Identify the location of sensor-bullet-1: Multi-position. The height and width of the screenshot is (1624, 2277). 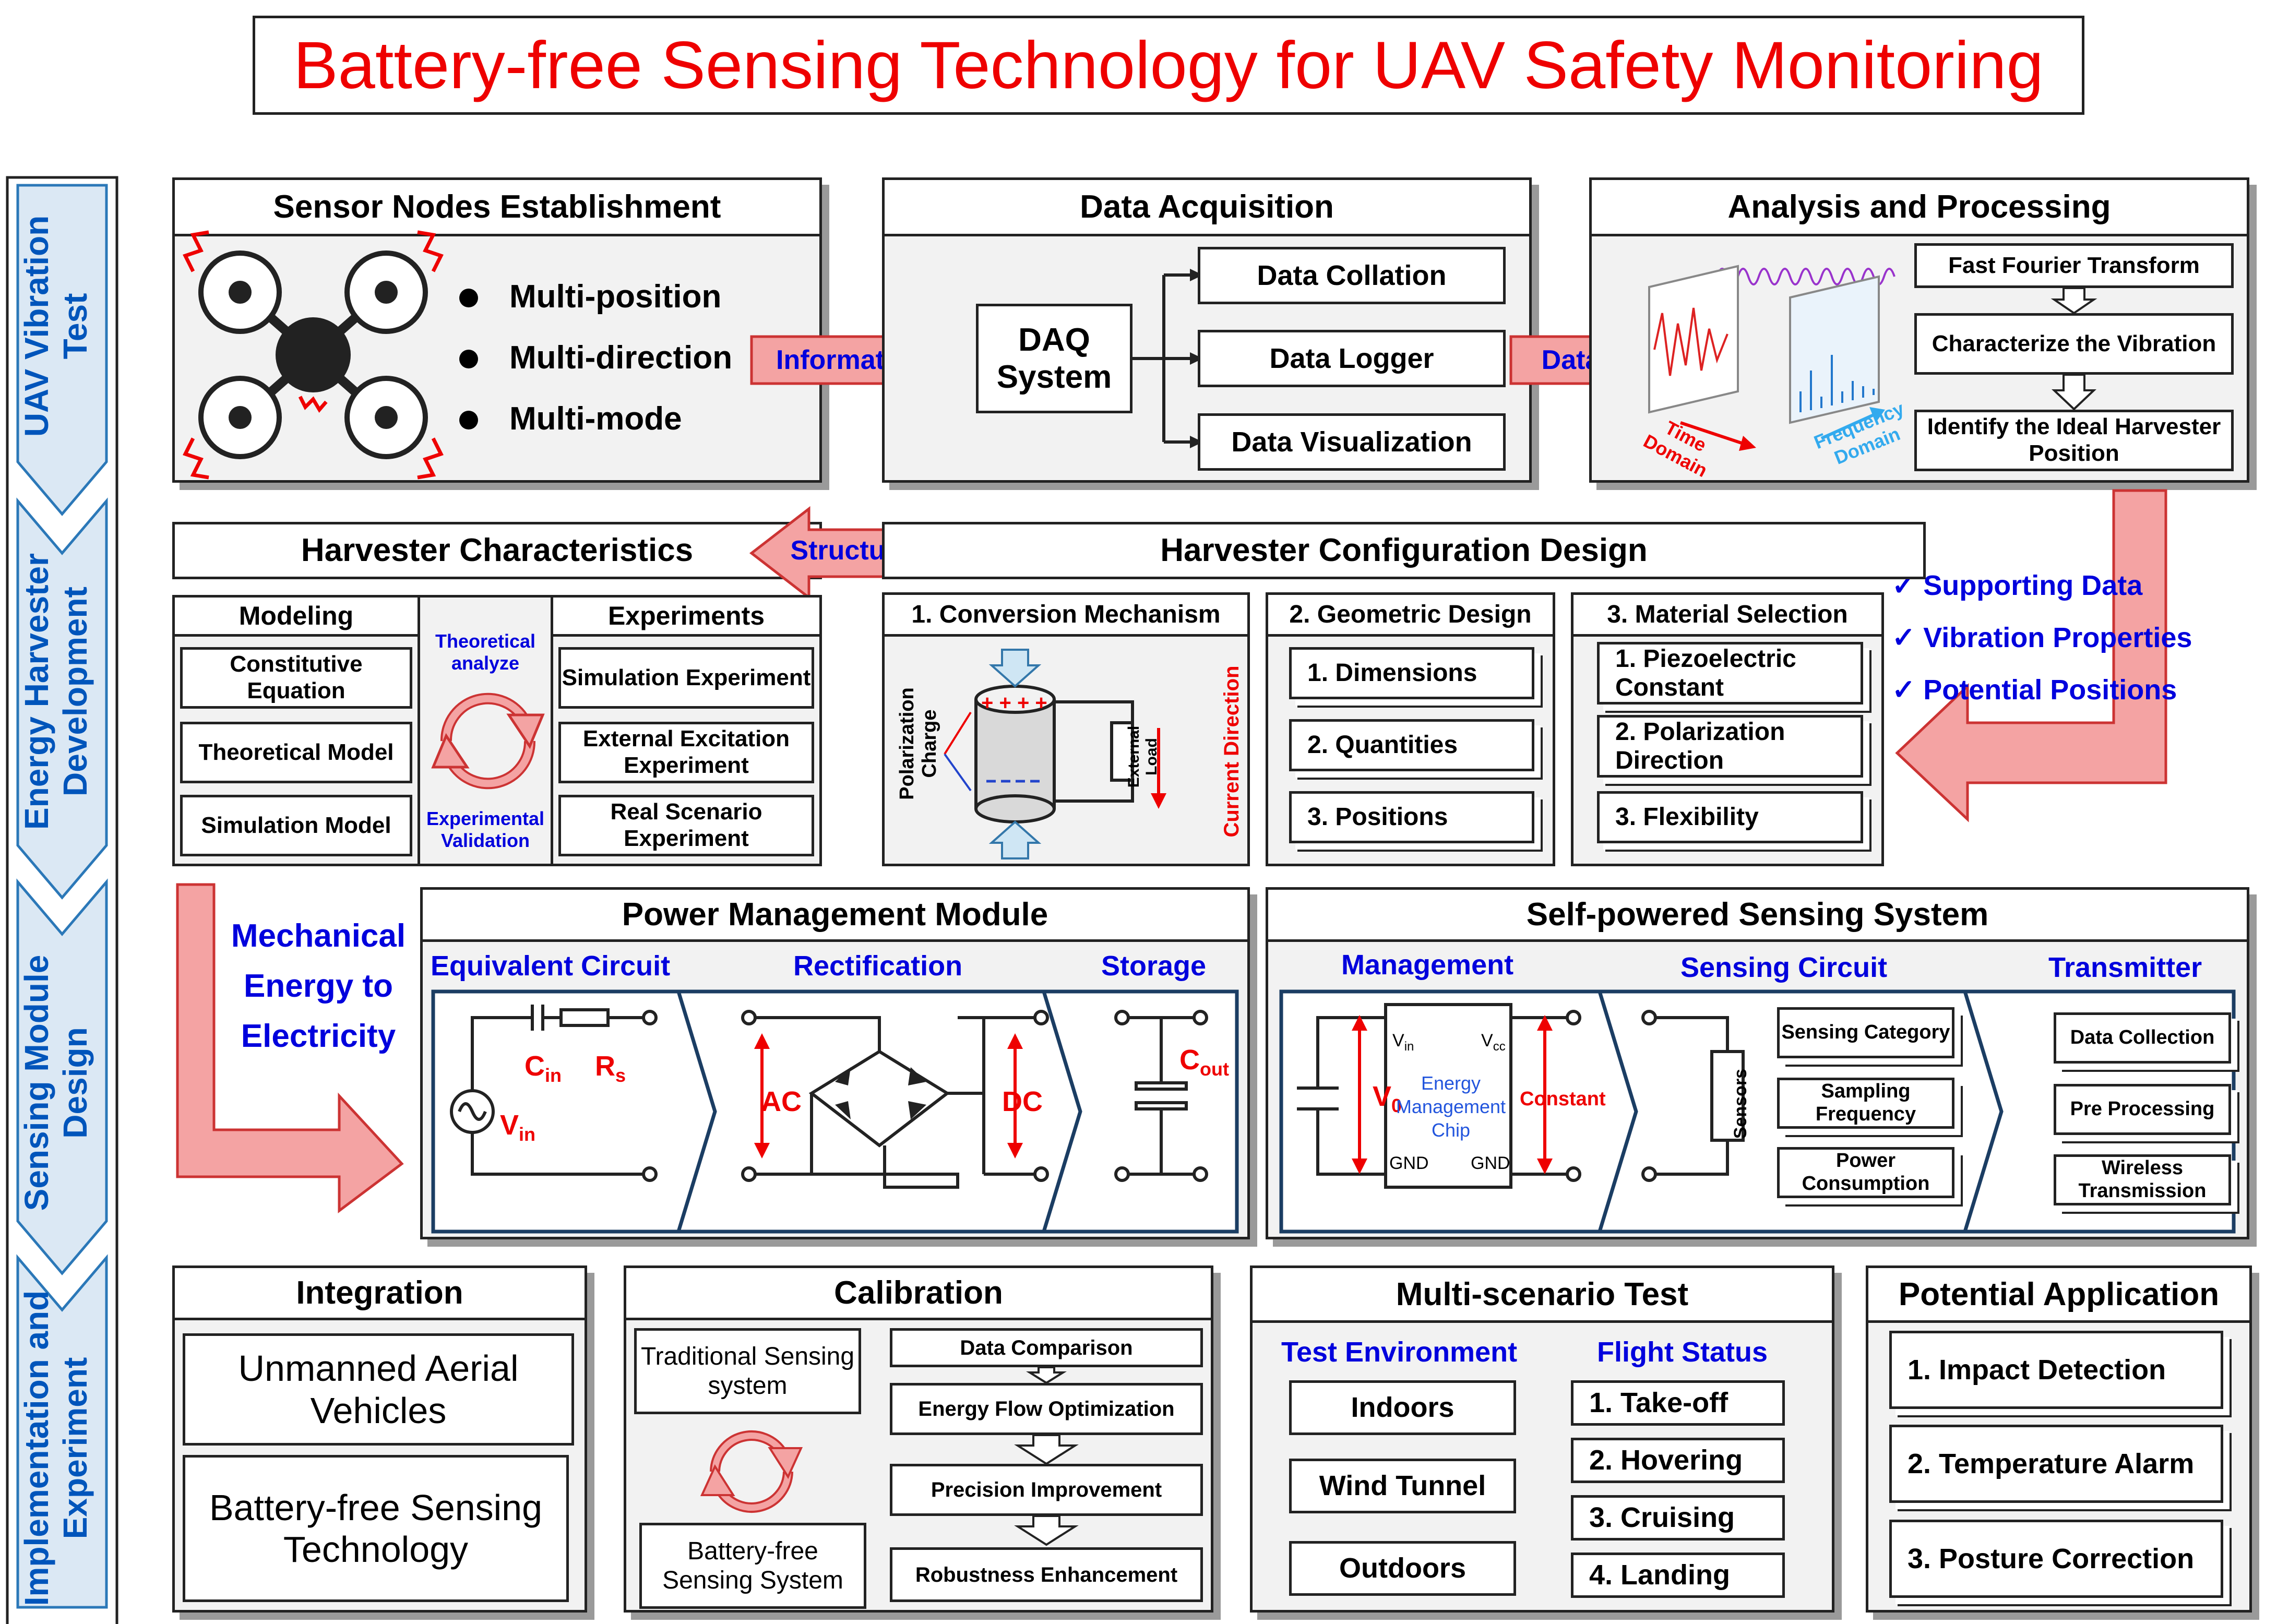
(590, 296).